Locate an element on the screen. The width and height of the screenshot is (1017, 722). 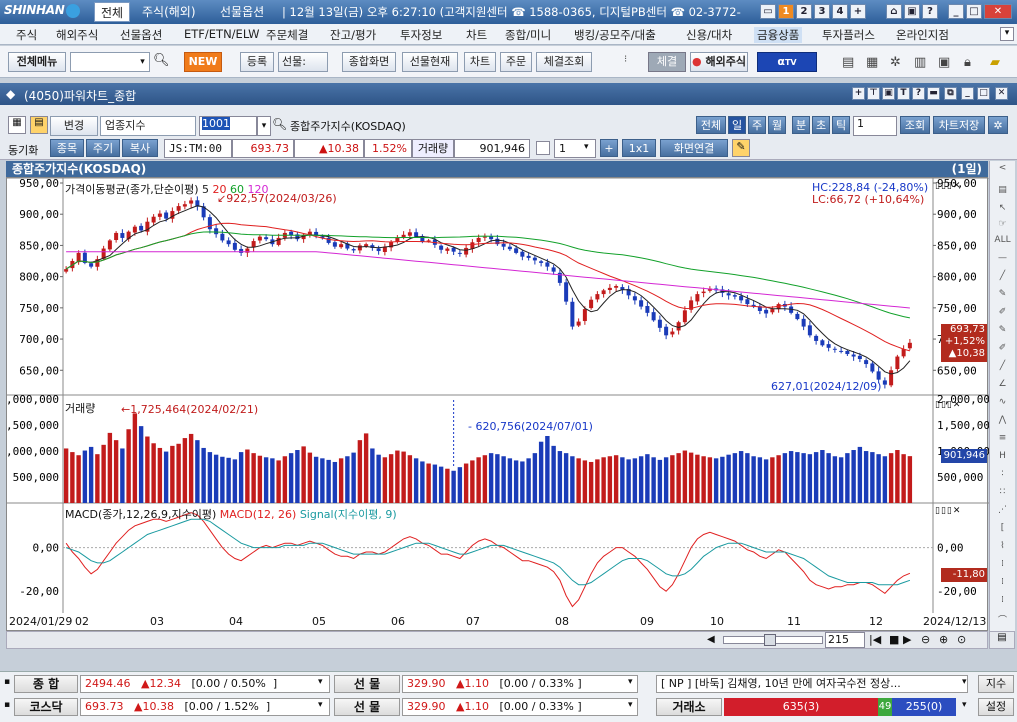
plus-icon: + is located at coordinates (858, 11).